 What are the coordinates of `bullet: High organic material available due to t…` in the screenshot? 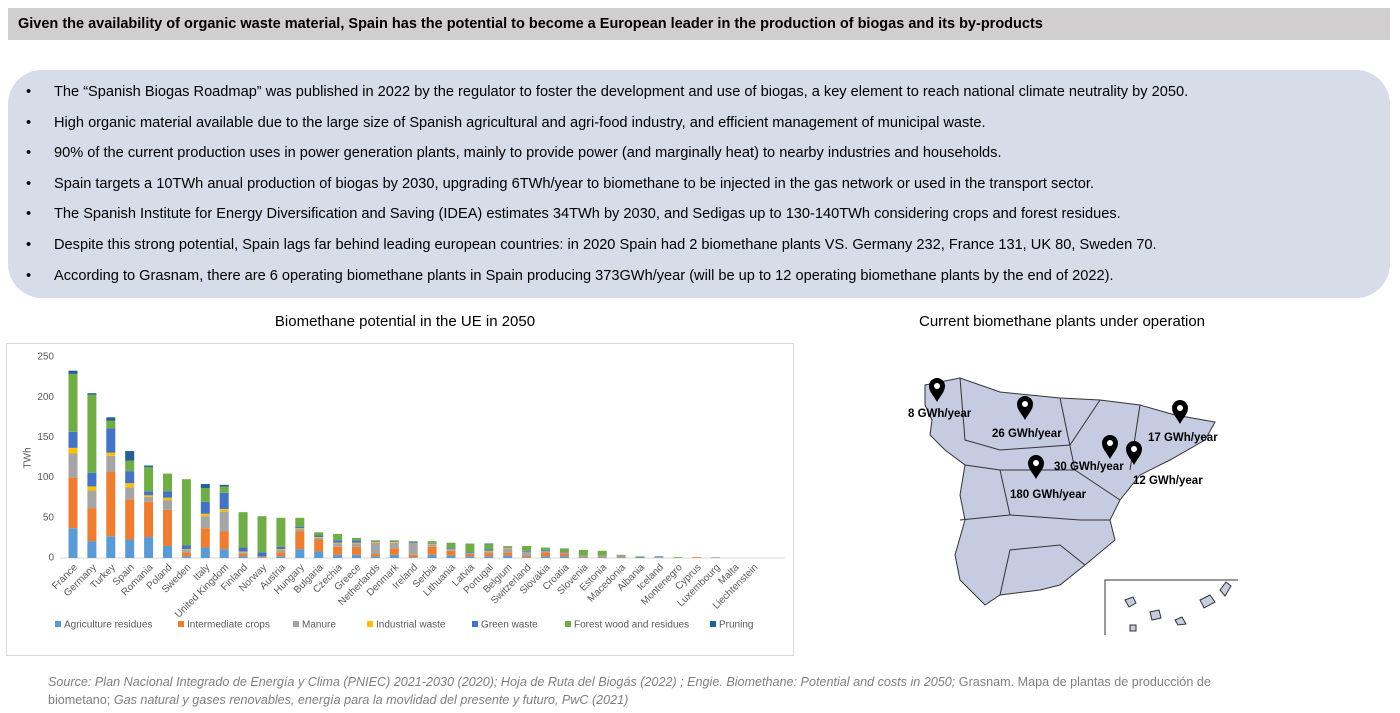 It's located at (605, 128).